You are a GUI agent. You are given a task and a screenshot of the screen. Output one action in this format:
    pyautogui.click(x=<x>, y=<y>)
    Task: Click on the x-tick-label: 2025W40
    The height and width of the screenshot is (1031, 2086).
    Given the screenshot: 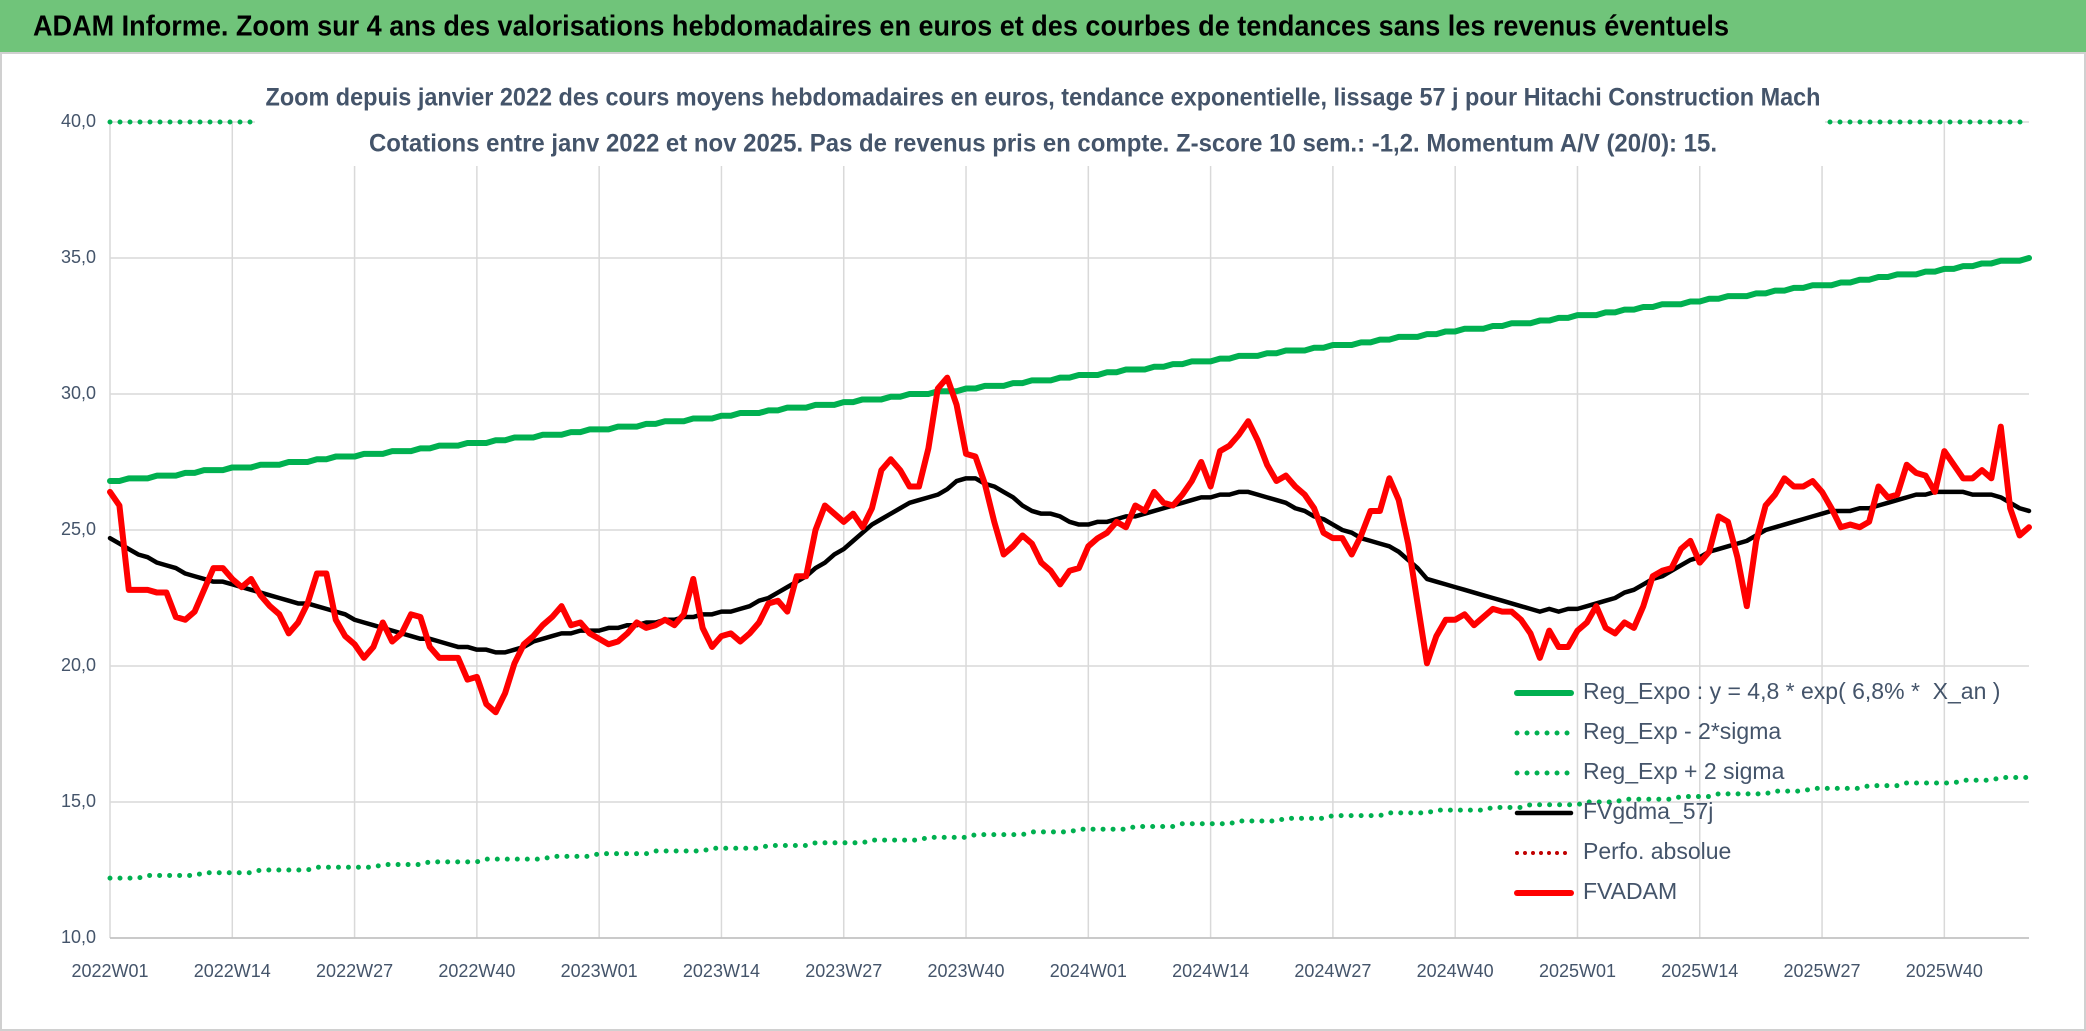 What is the action you would take?
    pyautogui.click(x=1944, y=971)
    